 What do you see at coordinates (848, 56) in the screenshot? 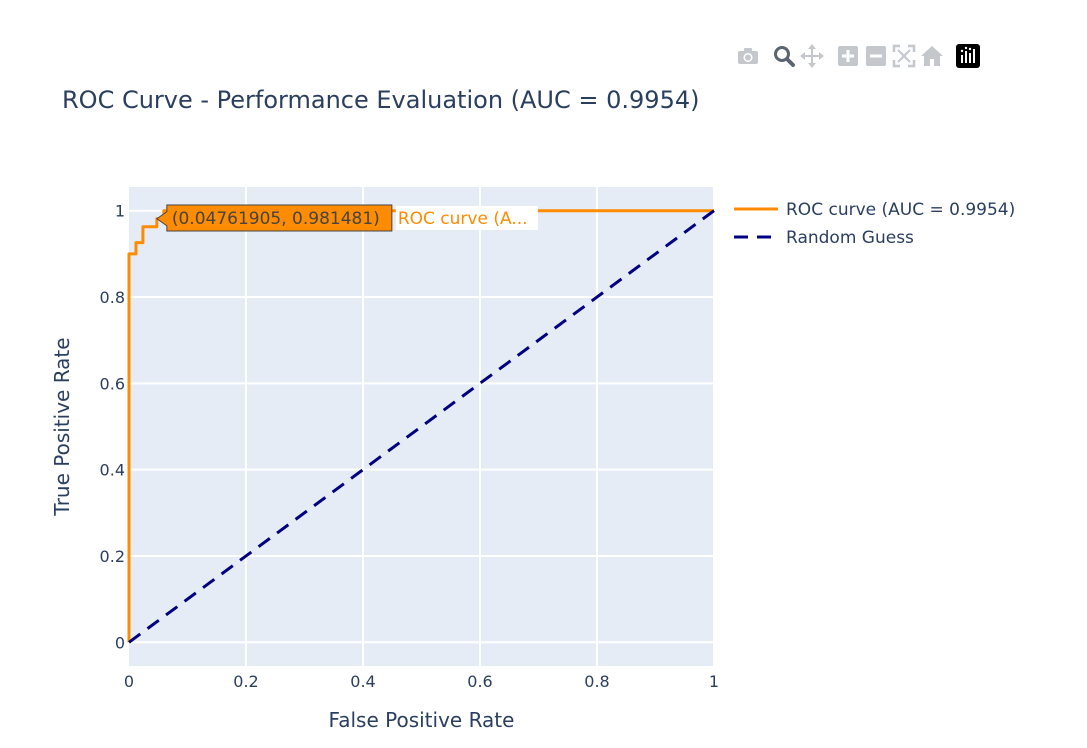
I see `zoom-in-icon` at bounding box center [848, 56].